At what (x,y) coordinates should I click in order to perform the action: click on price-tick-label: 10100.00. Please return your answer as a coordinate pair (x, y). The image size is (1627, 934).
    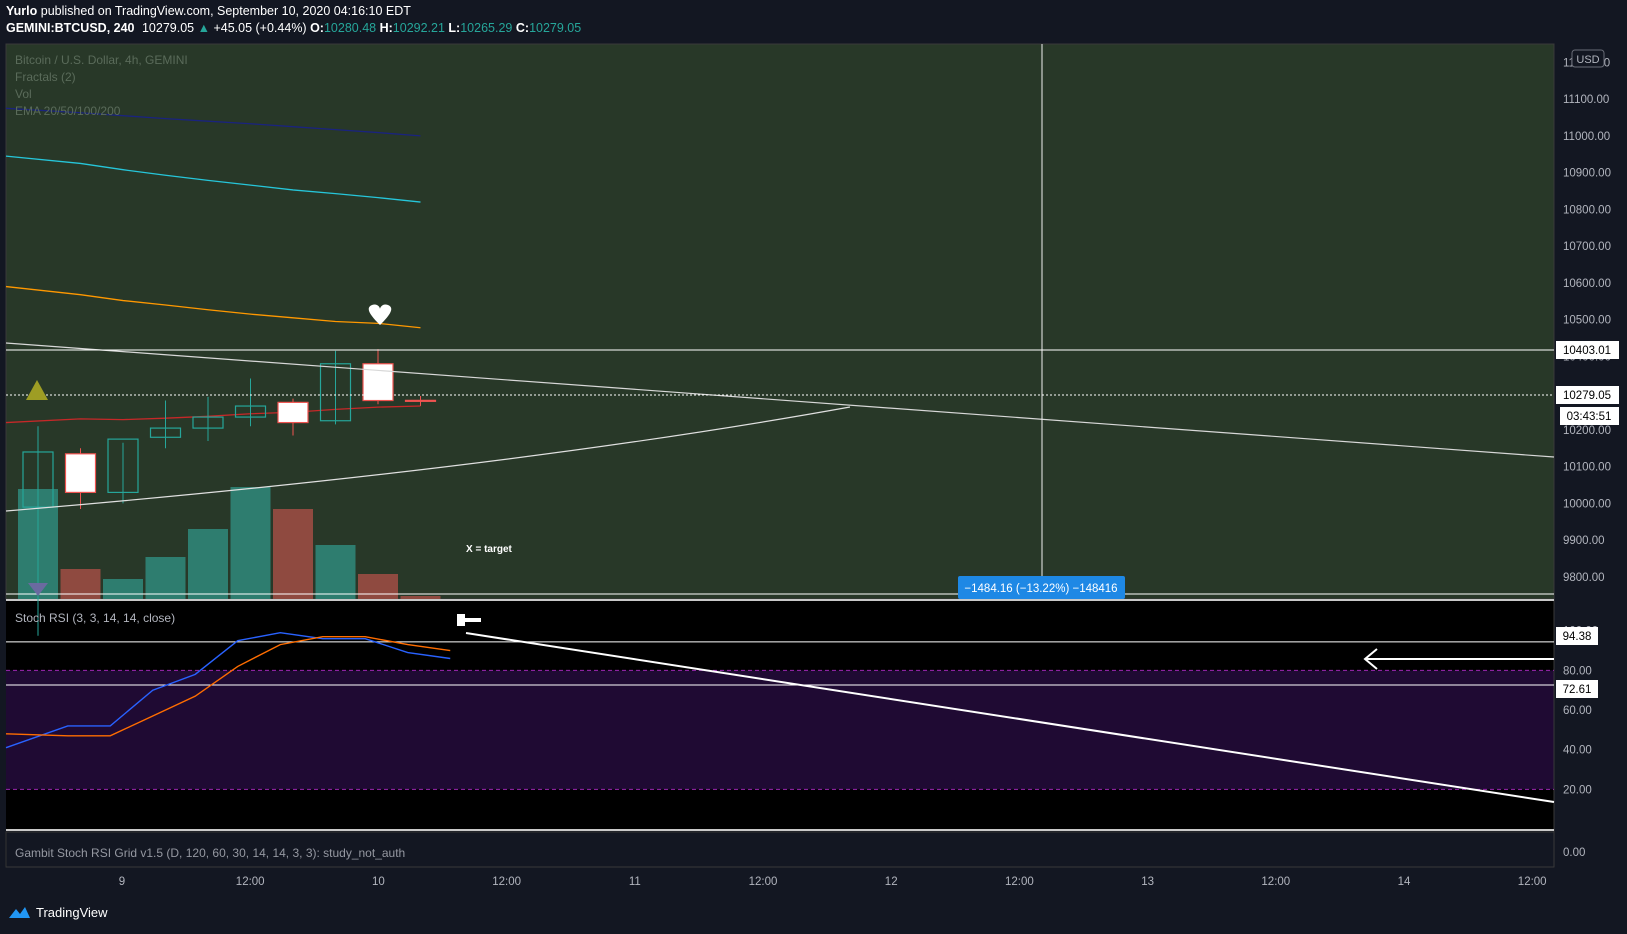
    Looking at the image, I should click on (1587, 468).